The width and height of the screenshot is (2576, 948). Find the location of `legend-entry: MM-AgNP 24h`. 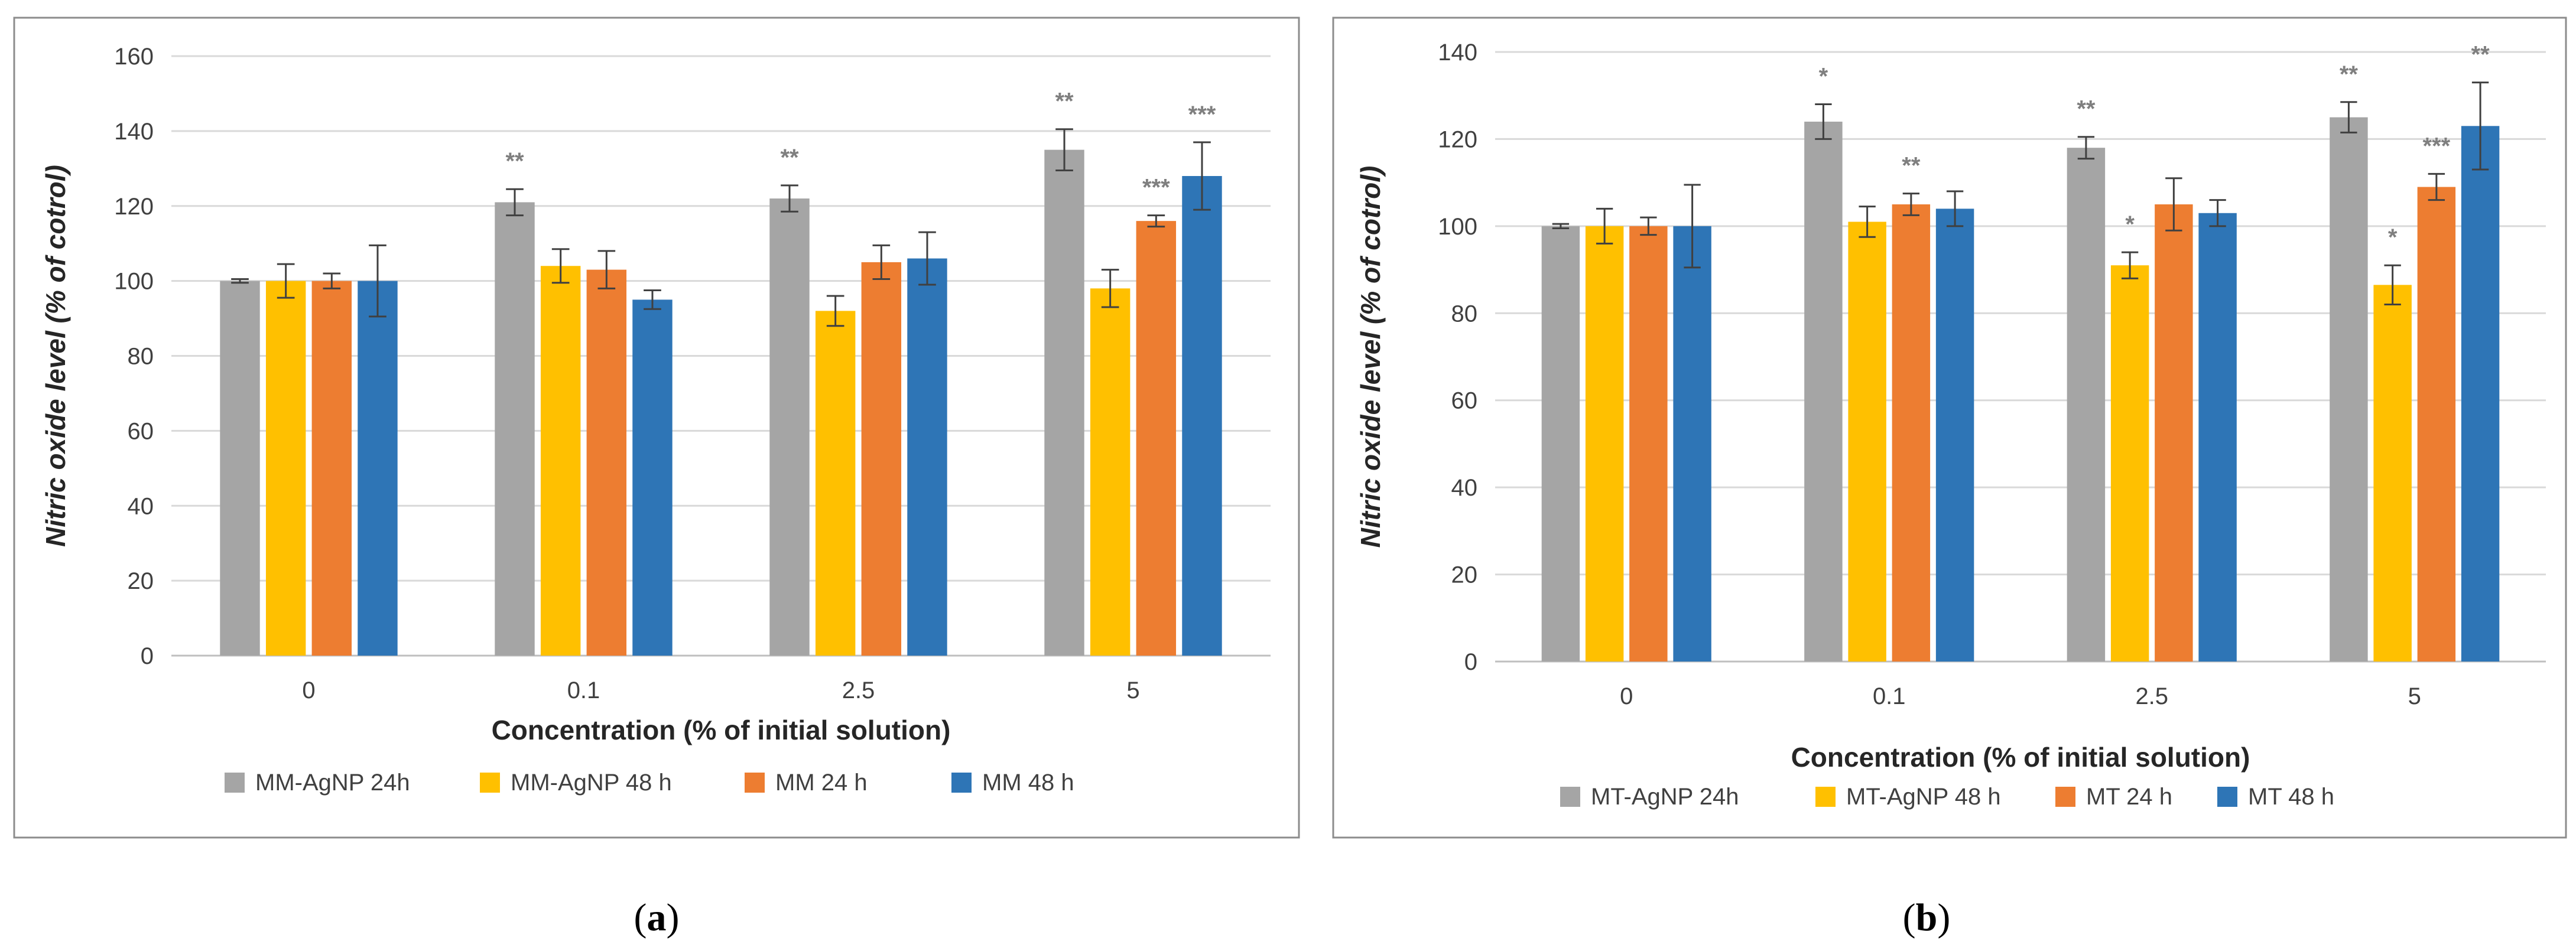

legend-entry: MM-AgNP 24h is located at coordinates (332, 783).